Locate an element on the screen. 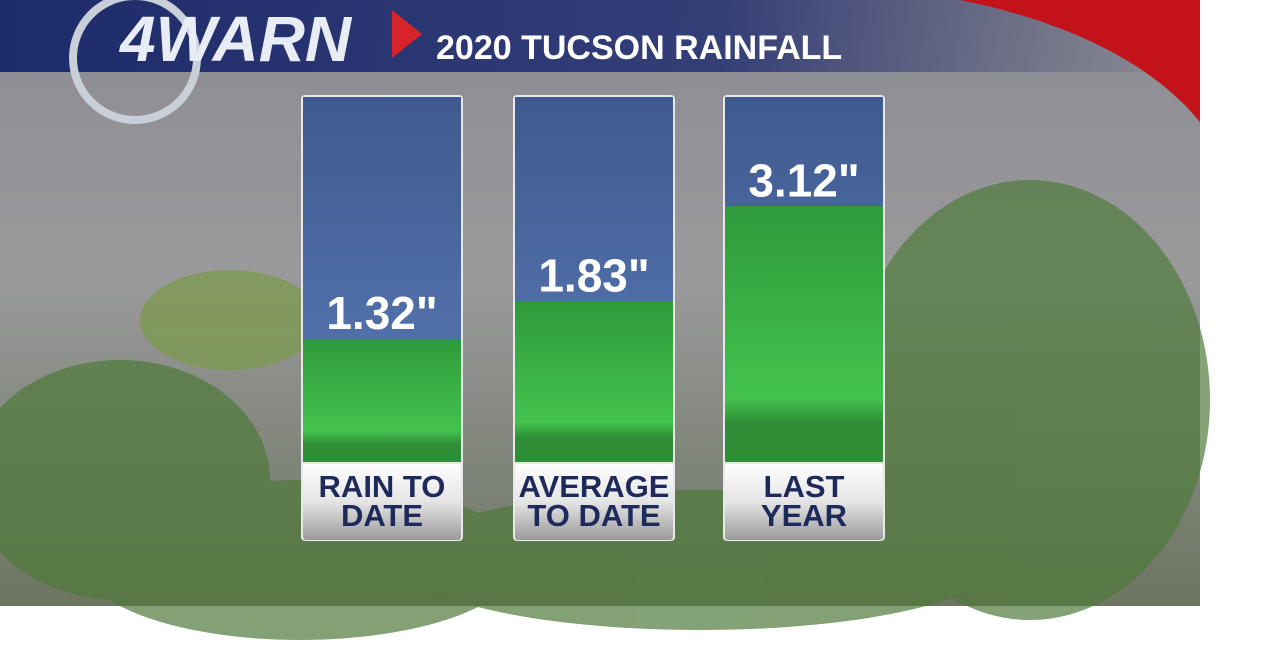 The image size is (1280, 672). category-label: DATE is located at coordinates (382, 515).